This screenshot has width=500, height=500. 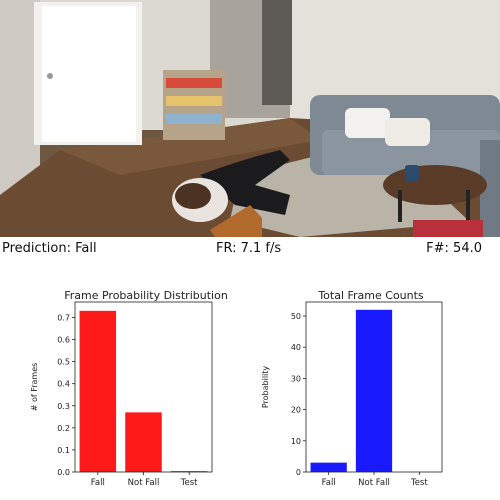 I want to click on y-tick-label: 0, so click(x=298, y=472).